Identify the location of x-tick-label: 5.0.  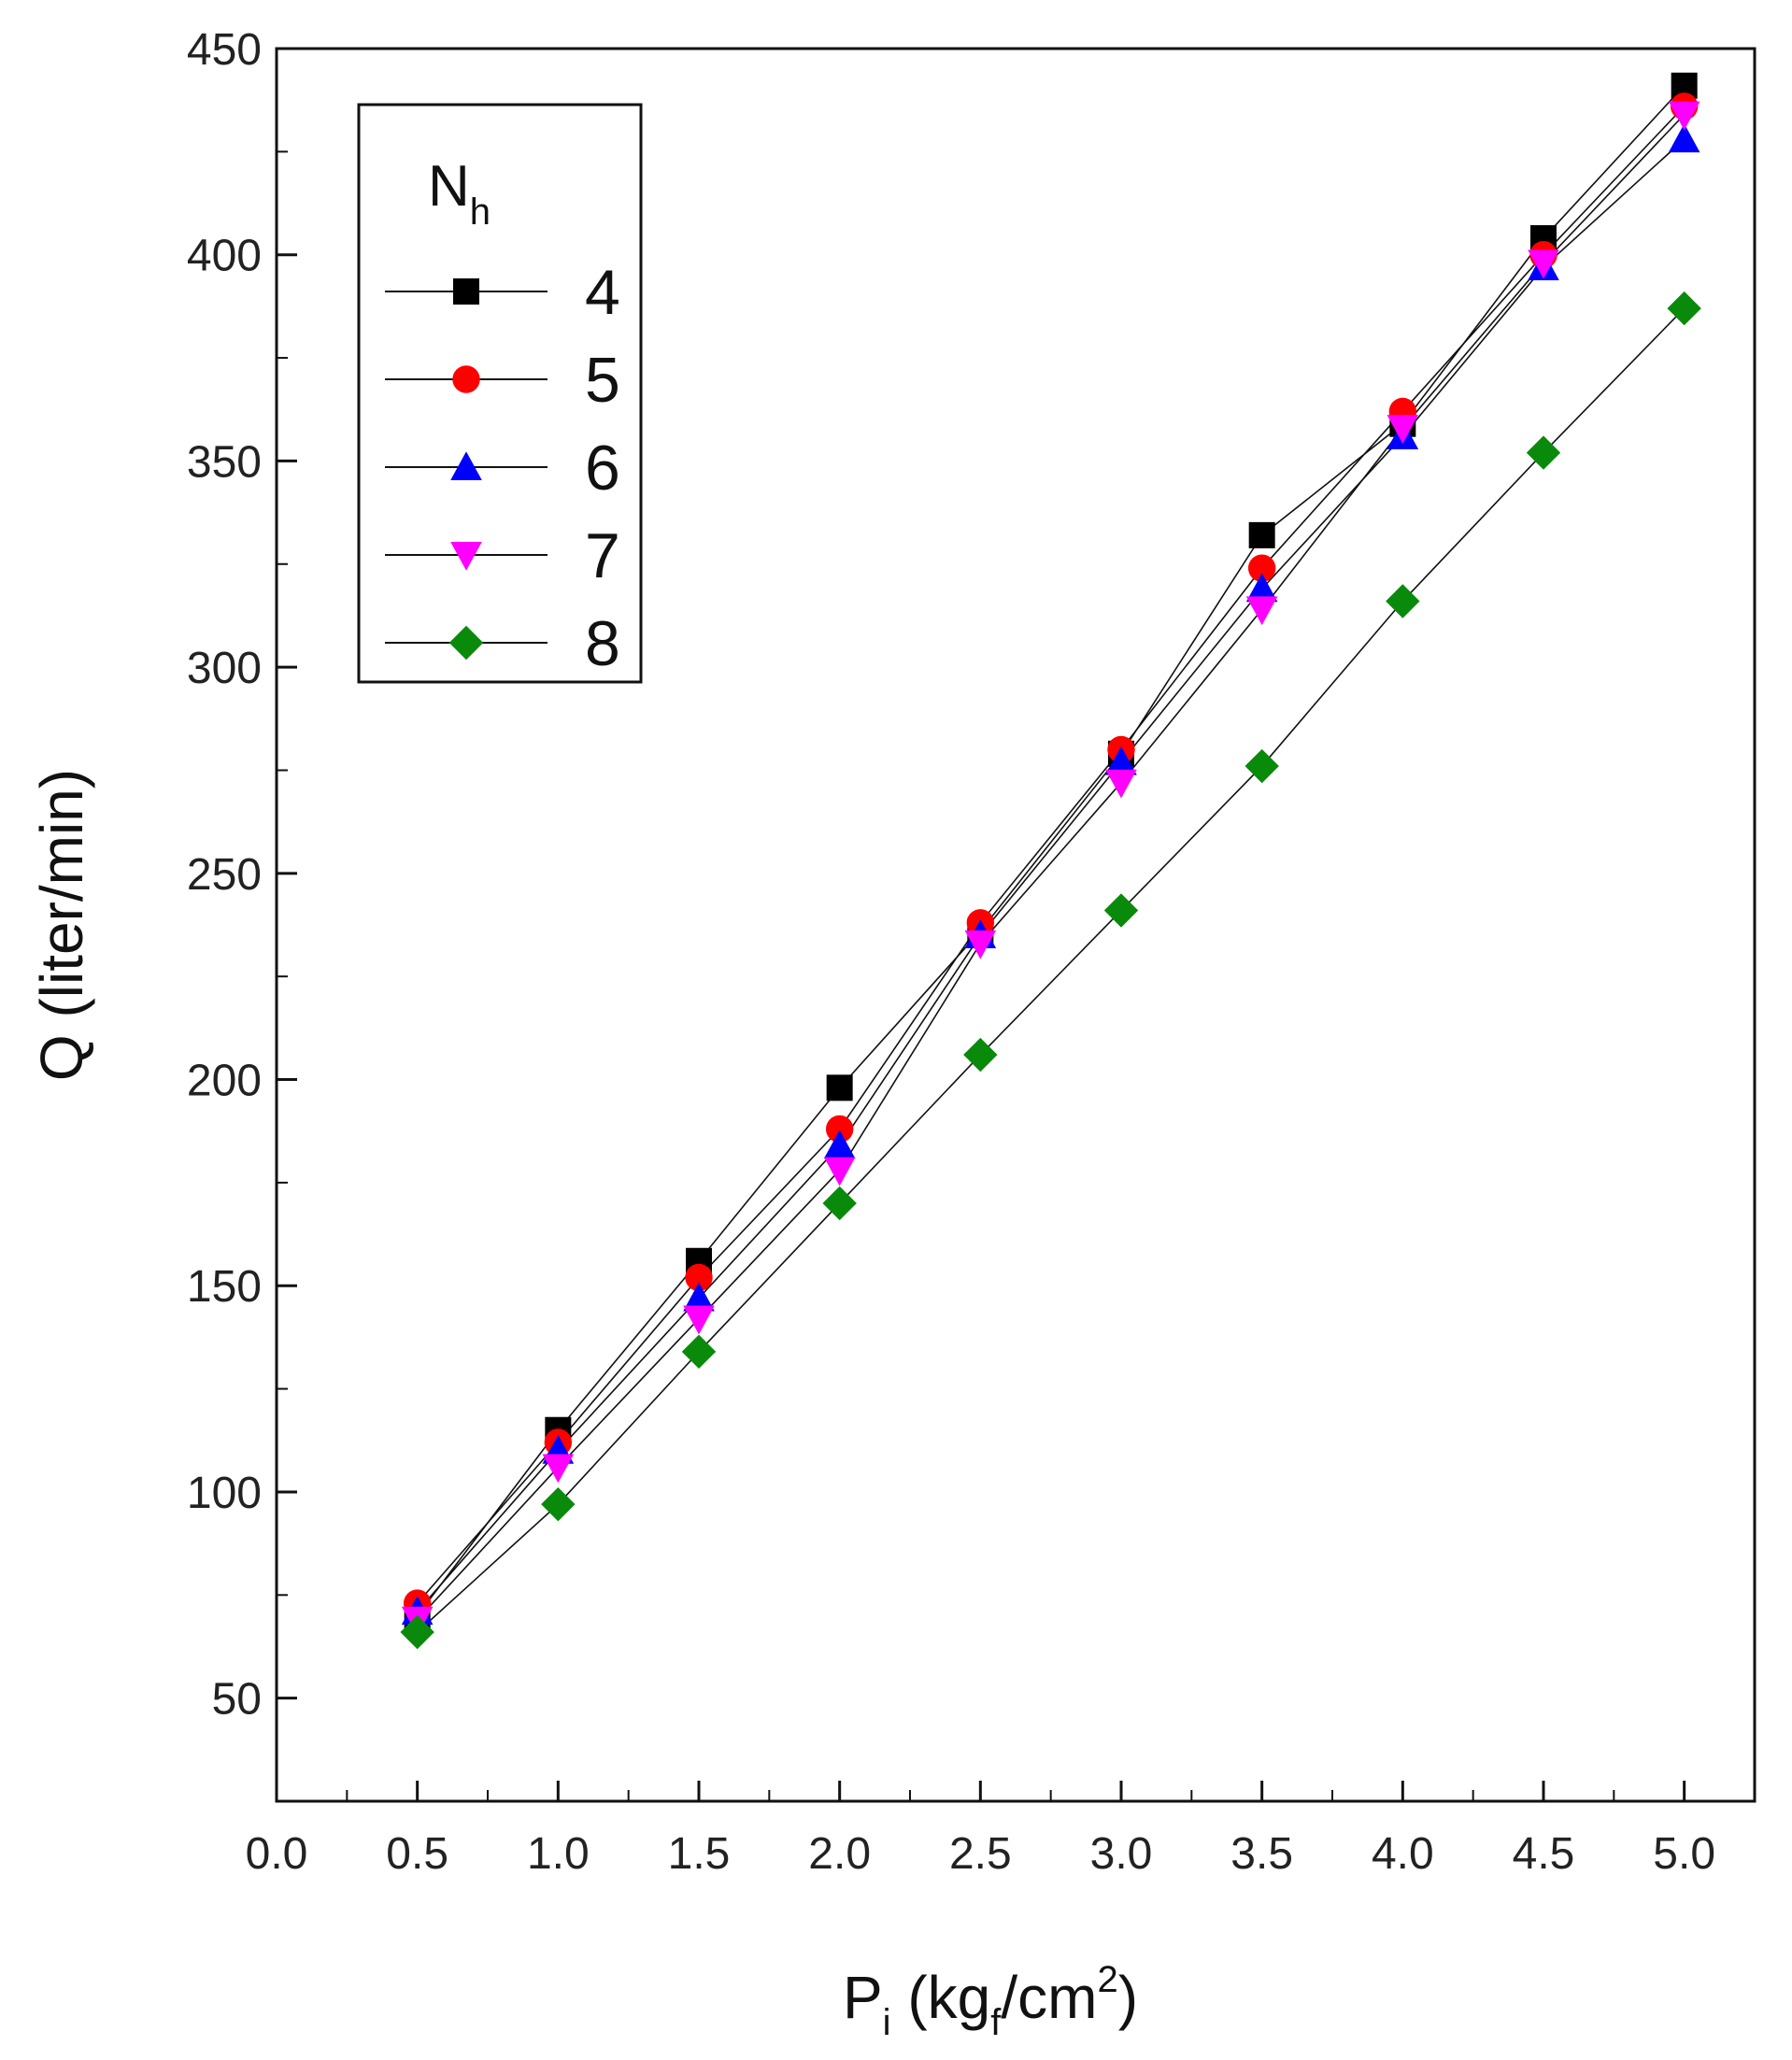
(1684, 1854).